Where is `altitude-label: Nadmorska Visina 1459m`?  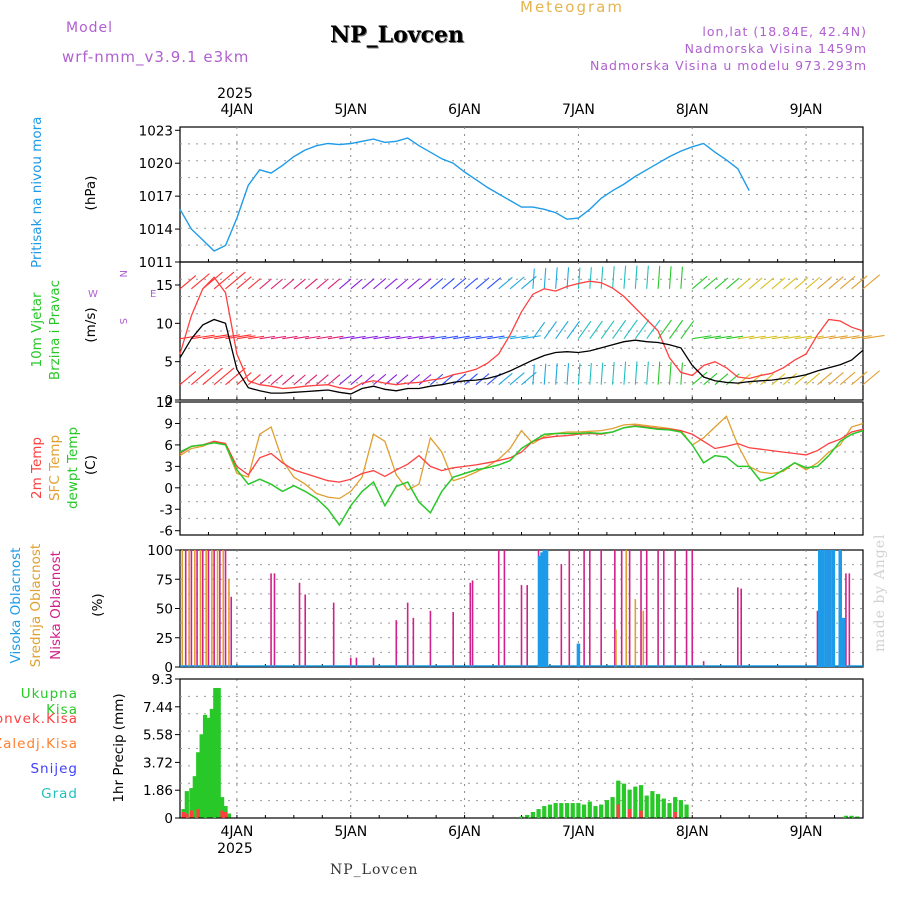 altitude-label: Nadmorska Visina 1459m is located at coordinates (775, 48).